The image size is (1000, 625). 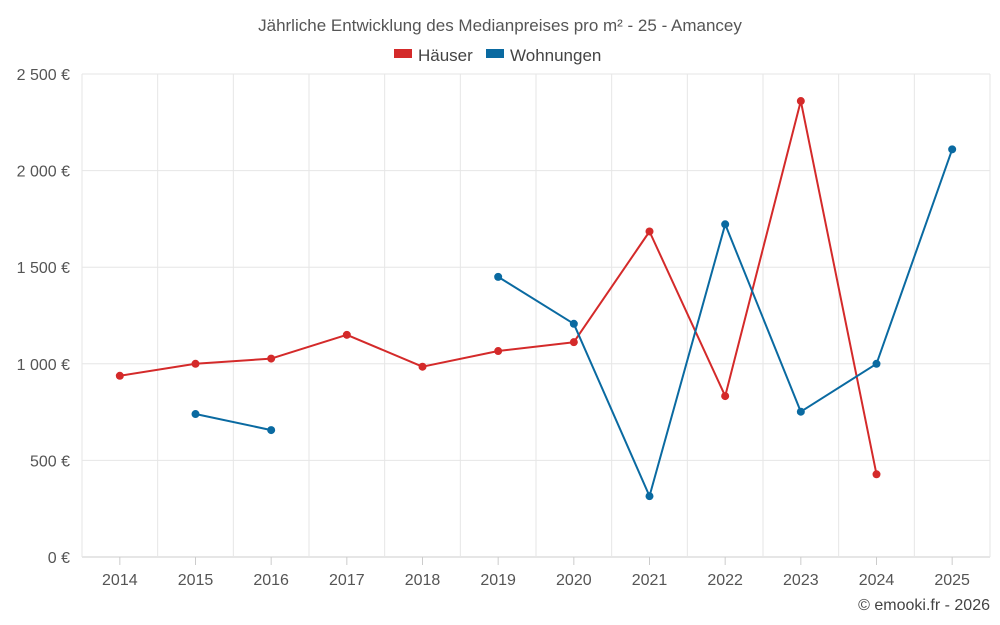 What do you see at coordinates (445, 55) in the screenshot?
I see `legend-label-haeuser: Häuser` at bounding box center [445, 55].